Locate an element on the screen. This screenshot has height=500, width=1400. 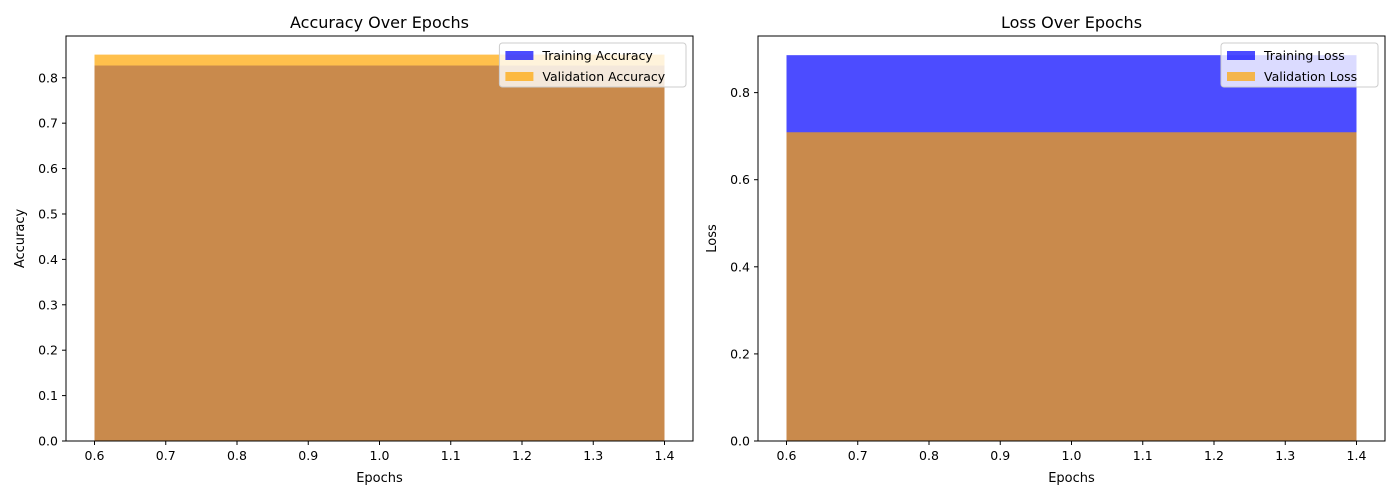
legend-label: Validation Accuracy is located at coordinates (603, 76).